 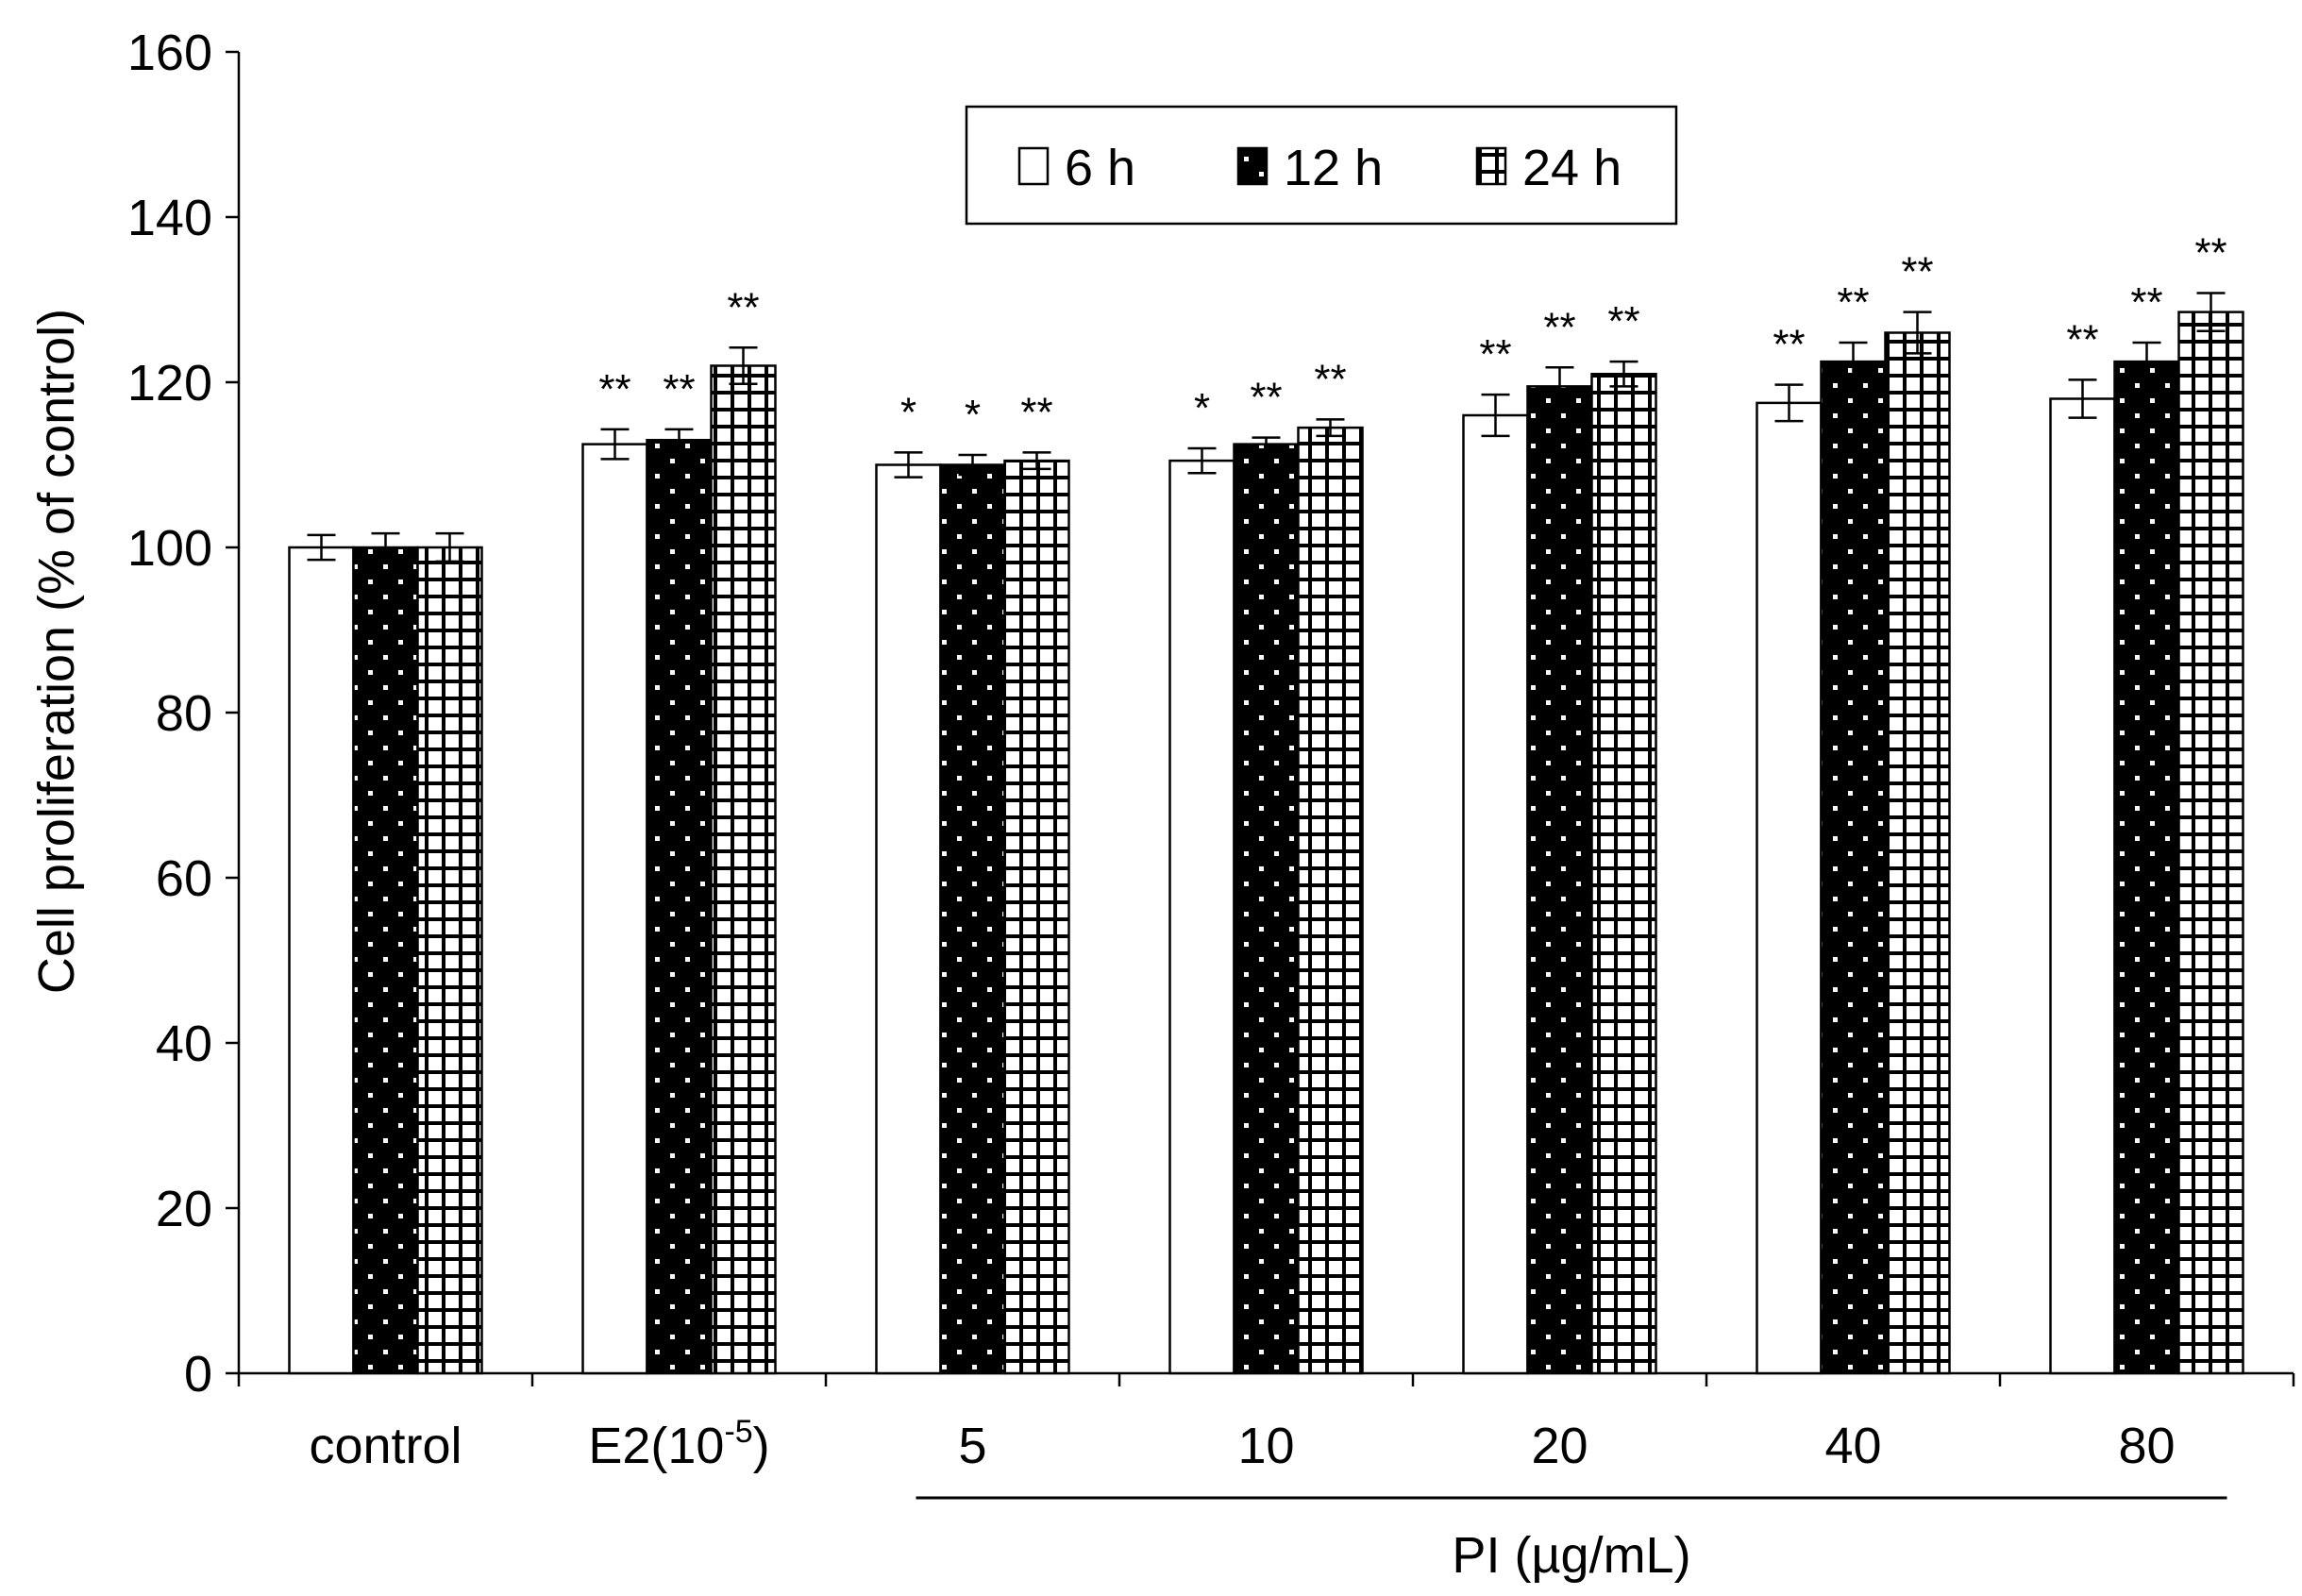 What do you see at coordinates (1266, 1378) in the screenshot?
I see `x-axis` at bounding box center [1266, 1378].